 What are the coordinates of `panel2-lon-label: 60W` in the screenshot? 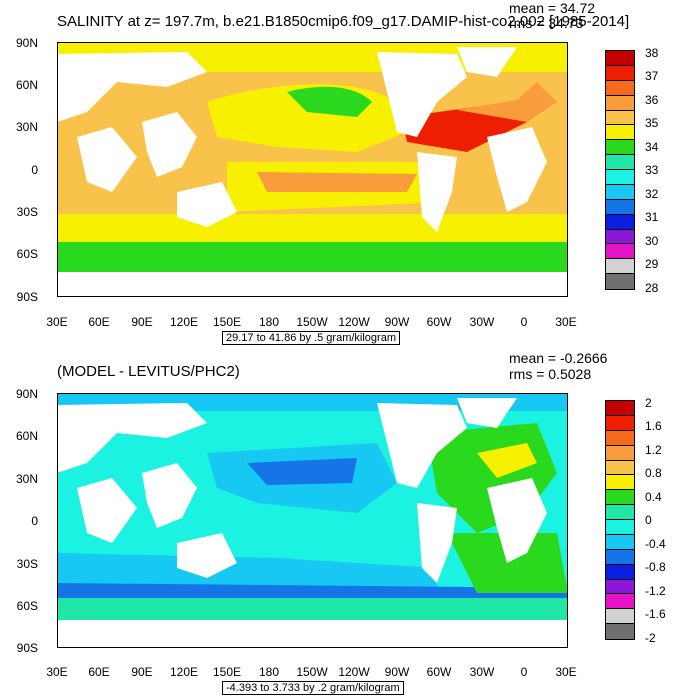 It's located at (439, 672).